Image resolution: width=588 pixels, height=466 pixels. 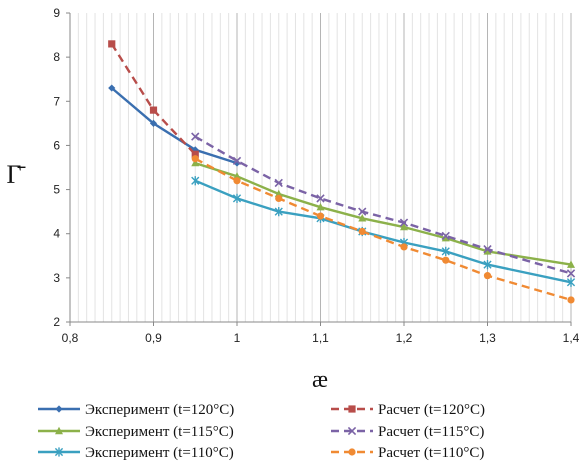 I want to click on legend-item-5: Расчет (t=115°C), so click(x=407, y=432).